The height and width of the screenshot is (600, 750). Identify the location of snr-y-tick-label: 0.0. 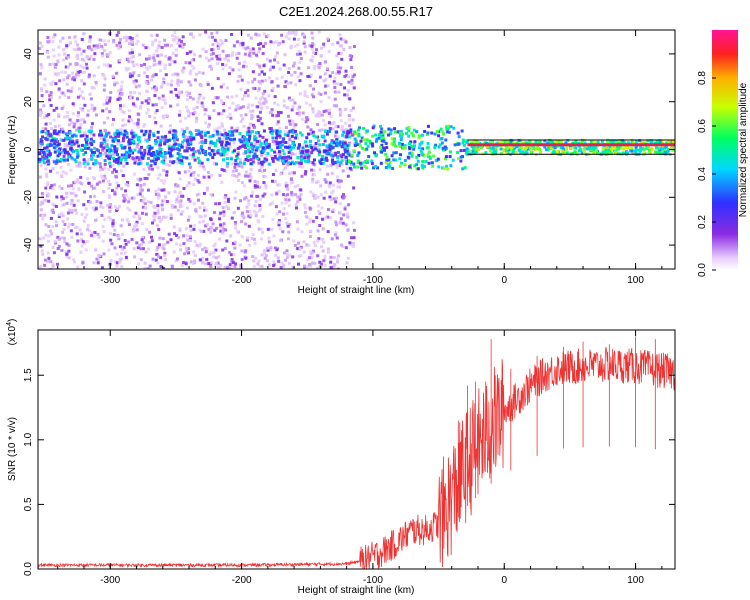
(28, 569).